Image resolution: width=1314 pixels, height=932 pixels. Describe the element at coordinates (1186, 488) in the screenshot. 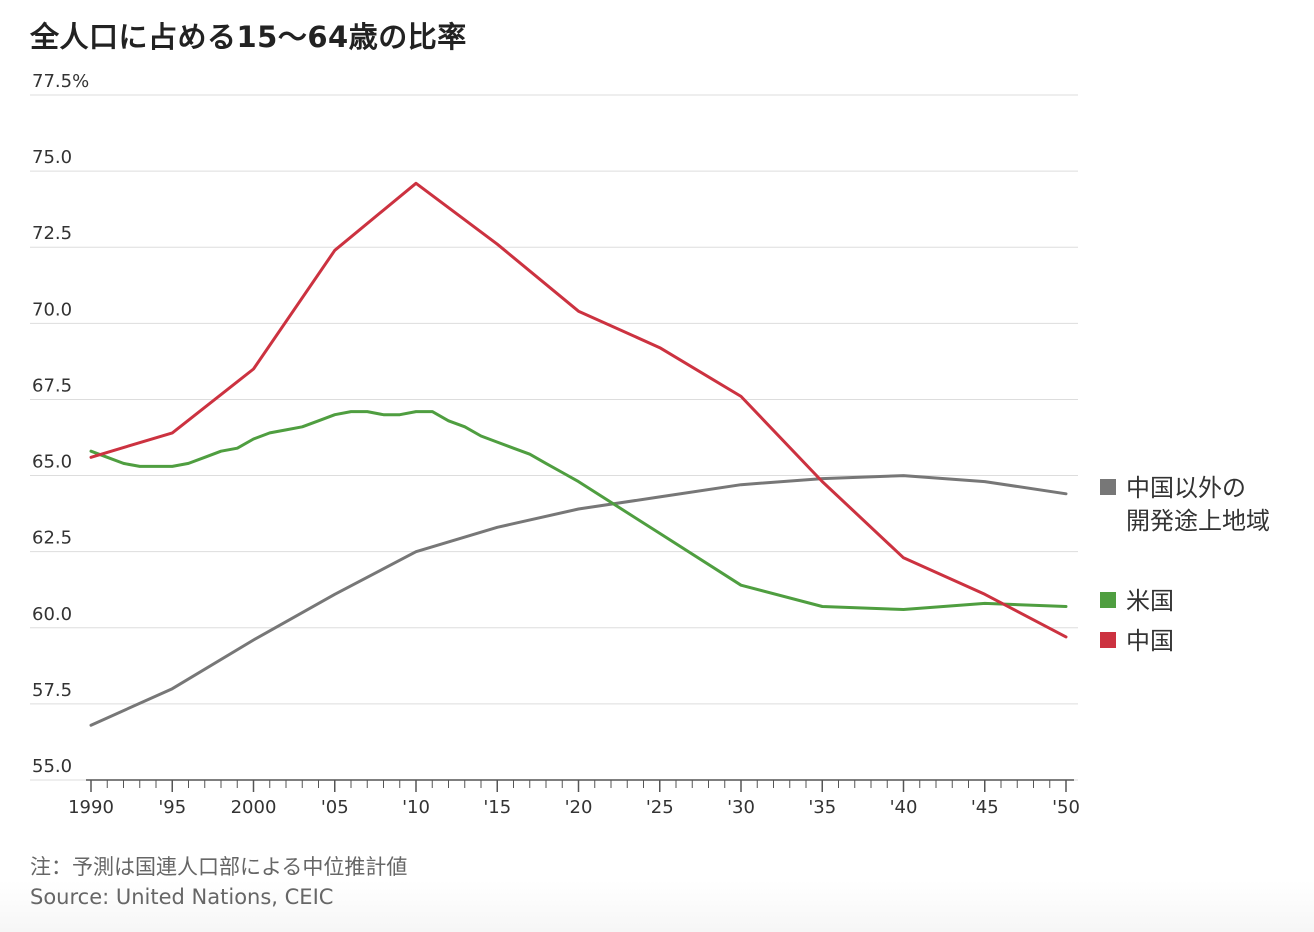

I see `legend-label: 中国以外の` at that location.